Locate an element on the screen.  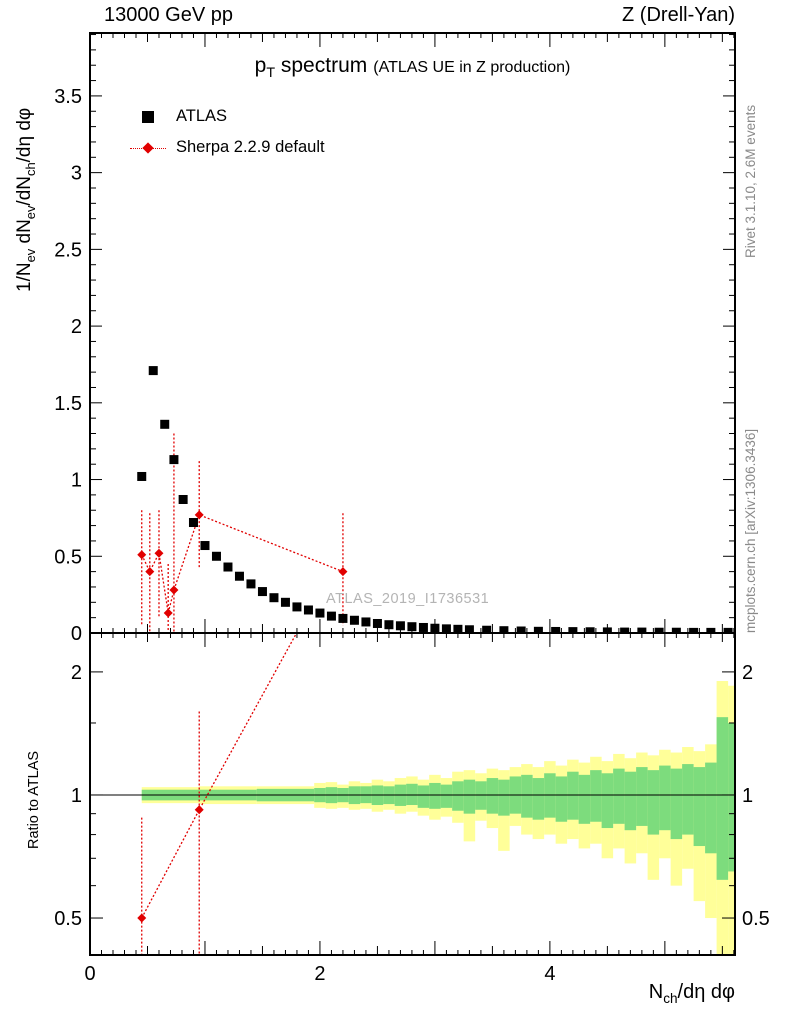
header-beam-energy: 13000 GeV pp is located at coordinates (168, 15).